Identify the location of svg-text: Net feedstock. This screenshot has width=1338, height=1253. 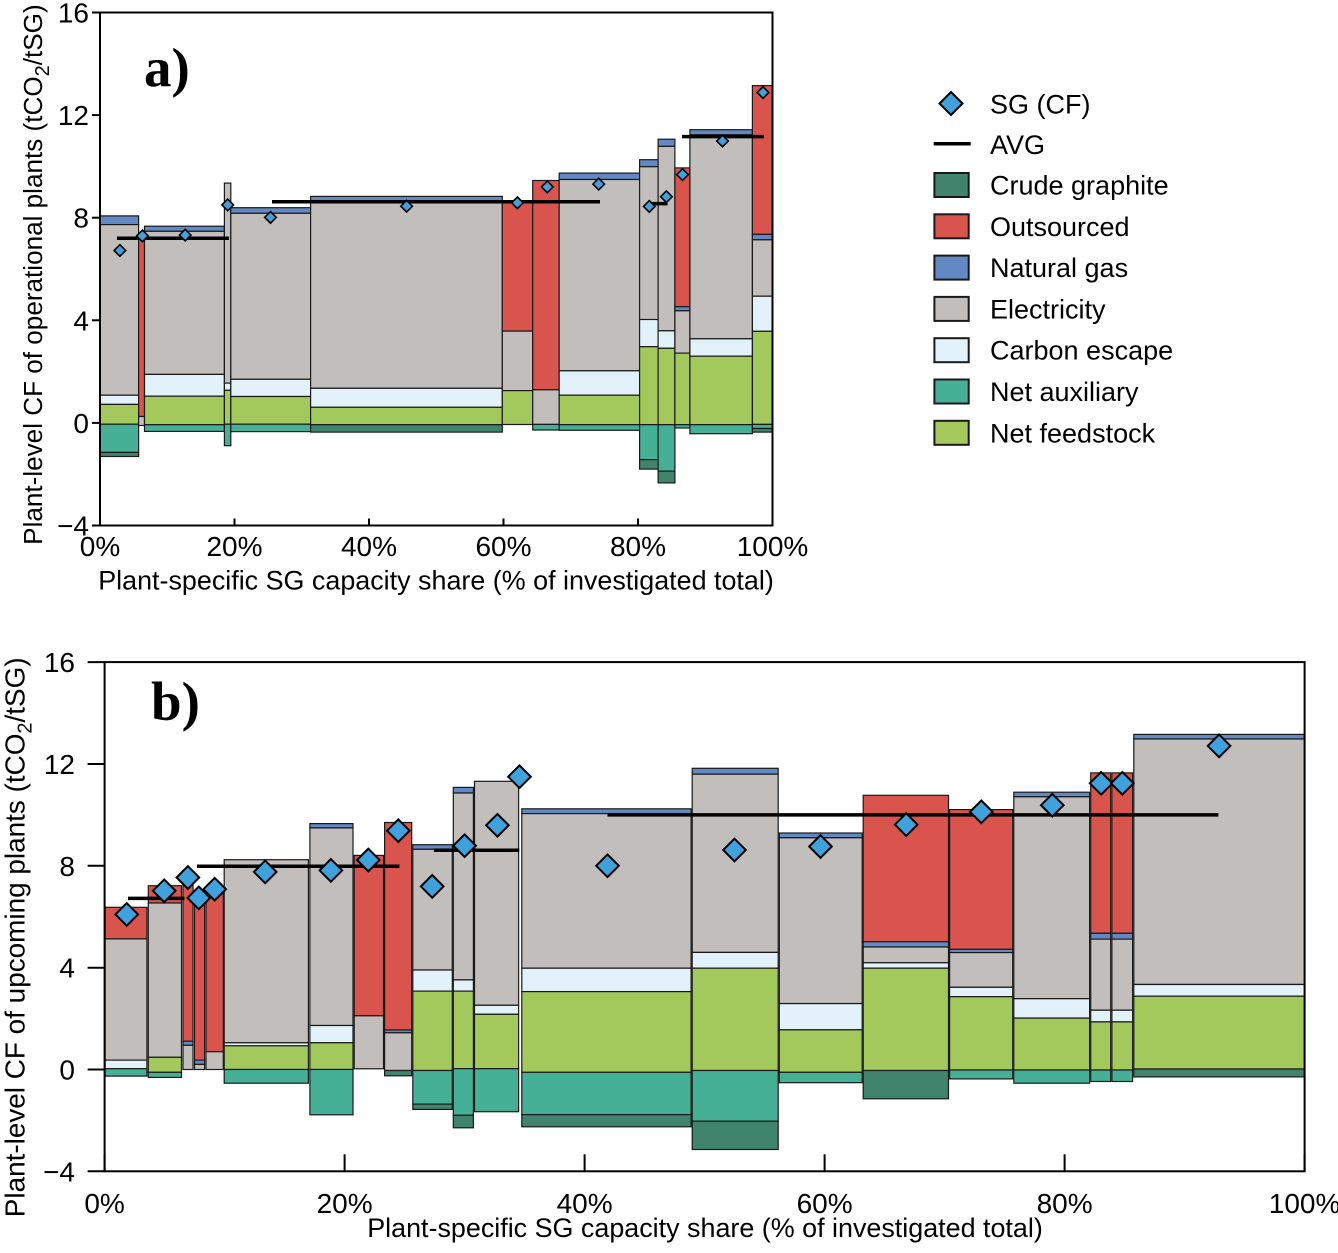
(1073, 433).